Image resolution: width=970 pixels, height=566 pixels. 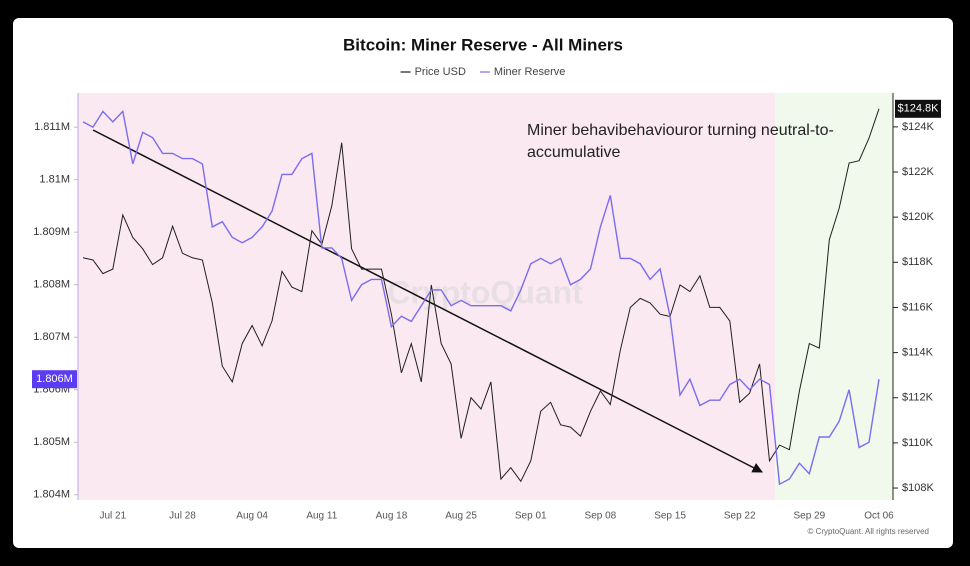 What do you see at coordinates (918, 172) in the screenshot?
I see `y2-tick-label: $122K` at bounding box center [918, 172].